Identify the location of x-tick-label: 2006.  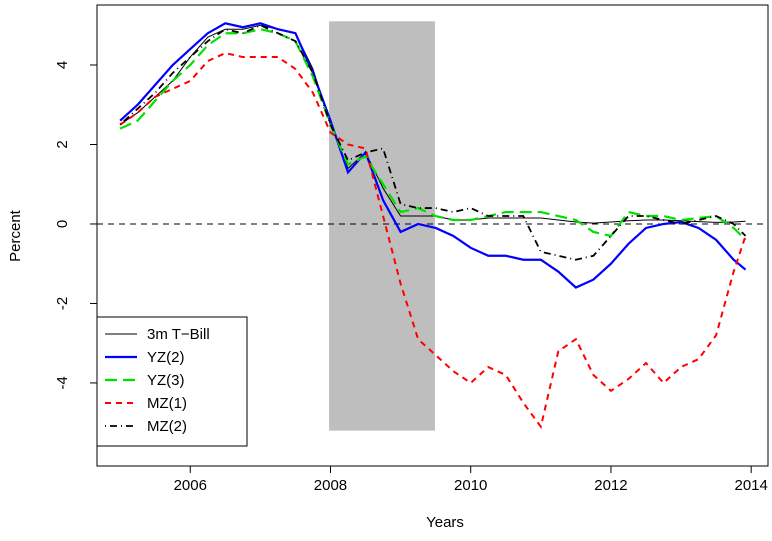
(190, 485).